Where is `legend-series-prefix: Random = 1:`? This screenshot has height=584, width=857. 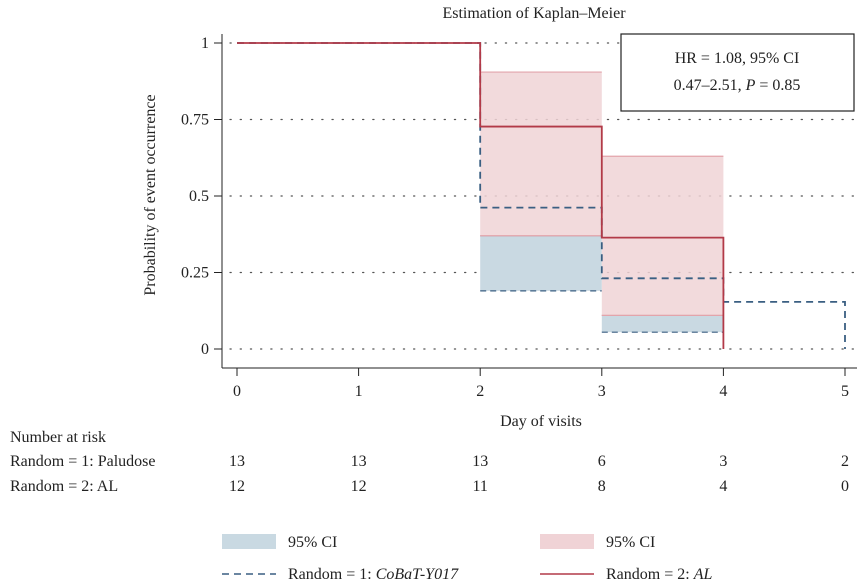
legend-series-prefix: Random = 1: is located at coordinates (332, 574).